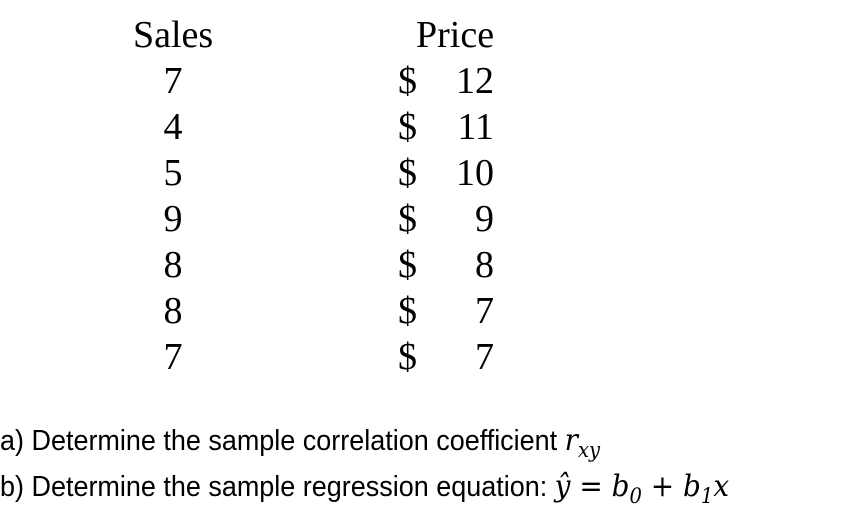  Describe the element at coordinates (432, 81) in the screenshot. I see `table-row: 7 $ 12` at that location.